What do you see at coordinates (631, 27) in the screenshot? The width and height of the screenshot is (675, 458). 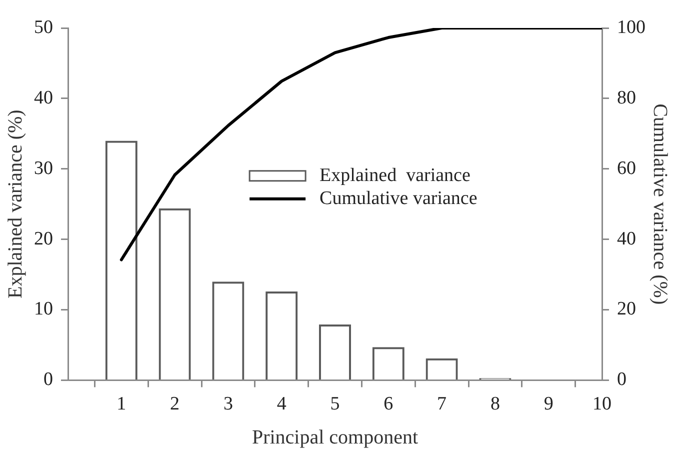 I see `y2-tick-label: 100` at bounding box center [631, 27].